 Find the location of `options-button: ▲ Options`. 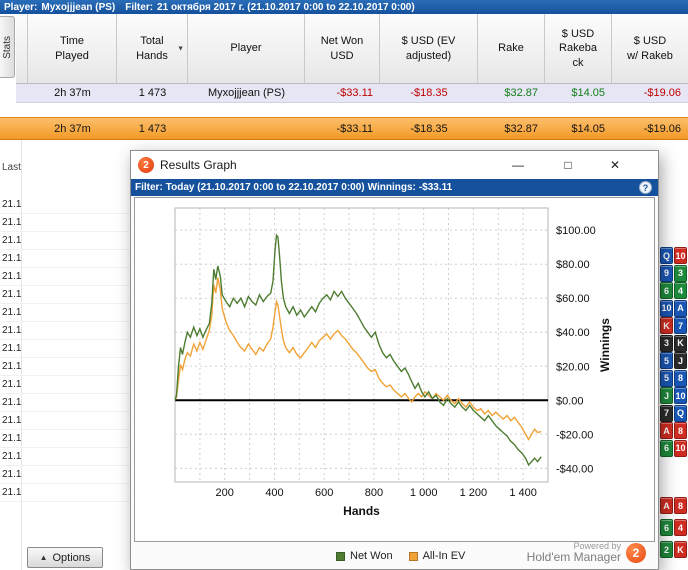

options-button: ▲ Options is located at coordinates (65, 557).